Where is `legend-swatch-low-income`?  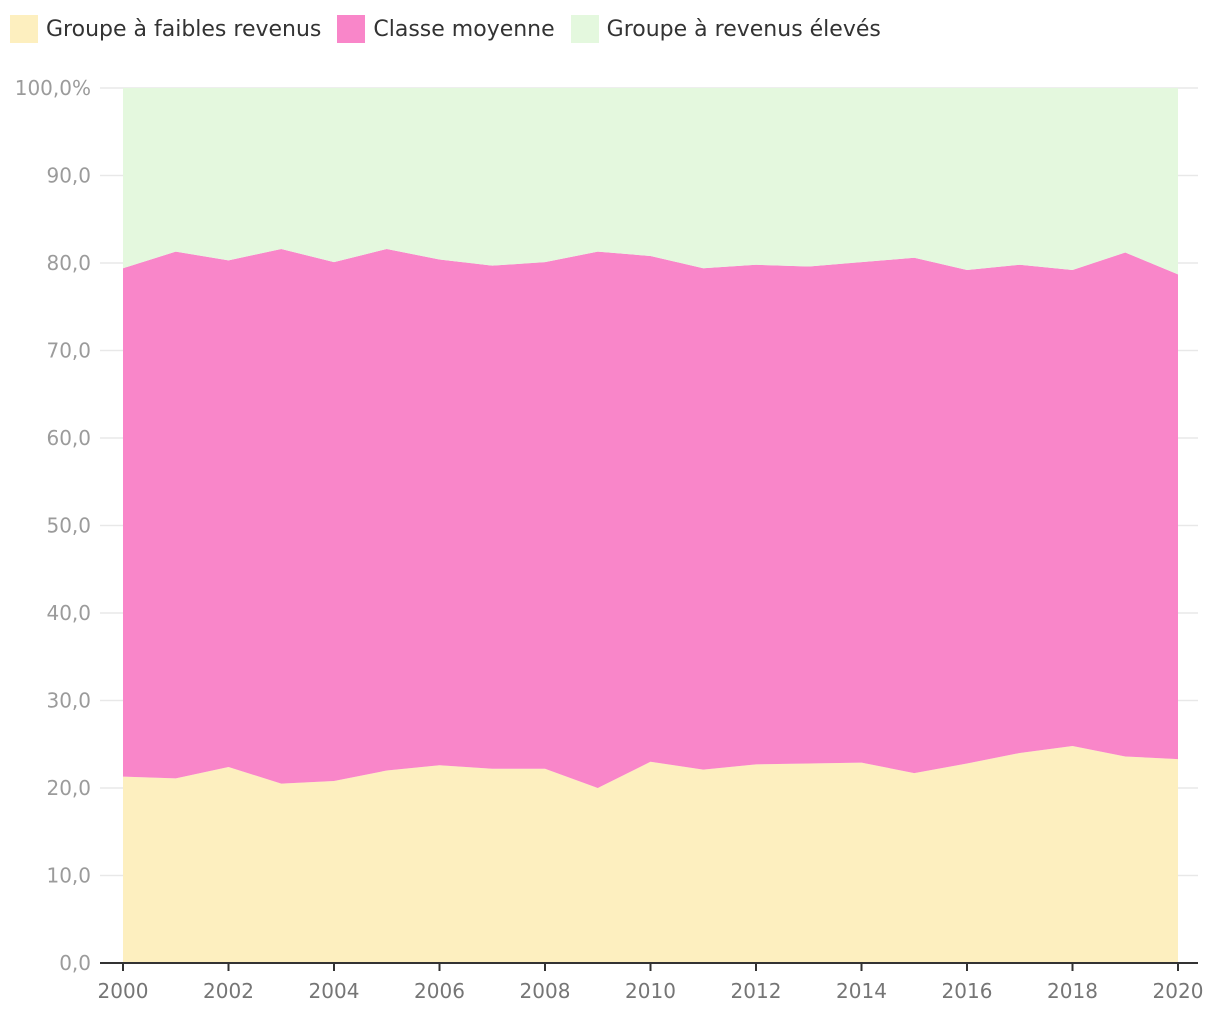 legend-swatch-low-income is located at coordinates (24, 29).